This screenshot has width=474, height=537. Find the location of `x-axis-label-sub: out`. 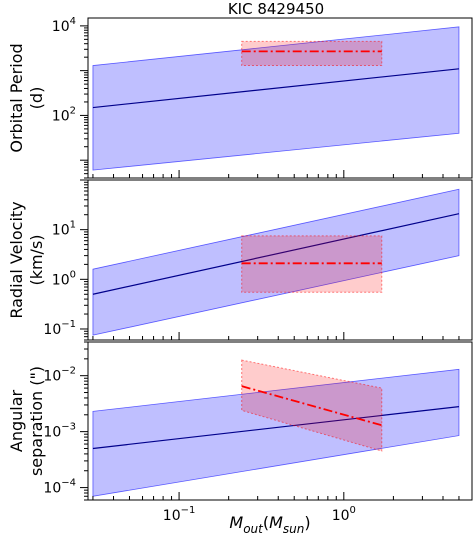

x-axis-label-sub: out is located at coordinates (253, 529).